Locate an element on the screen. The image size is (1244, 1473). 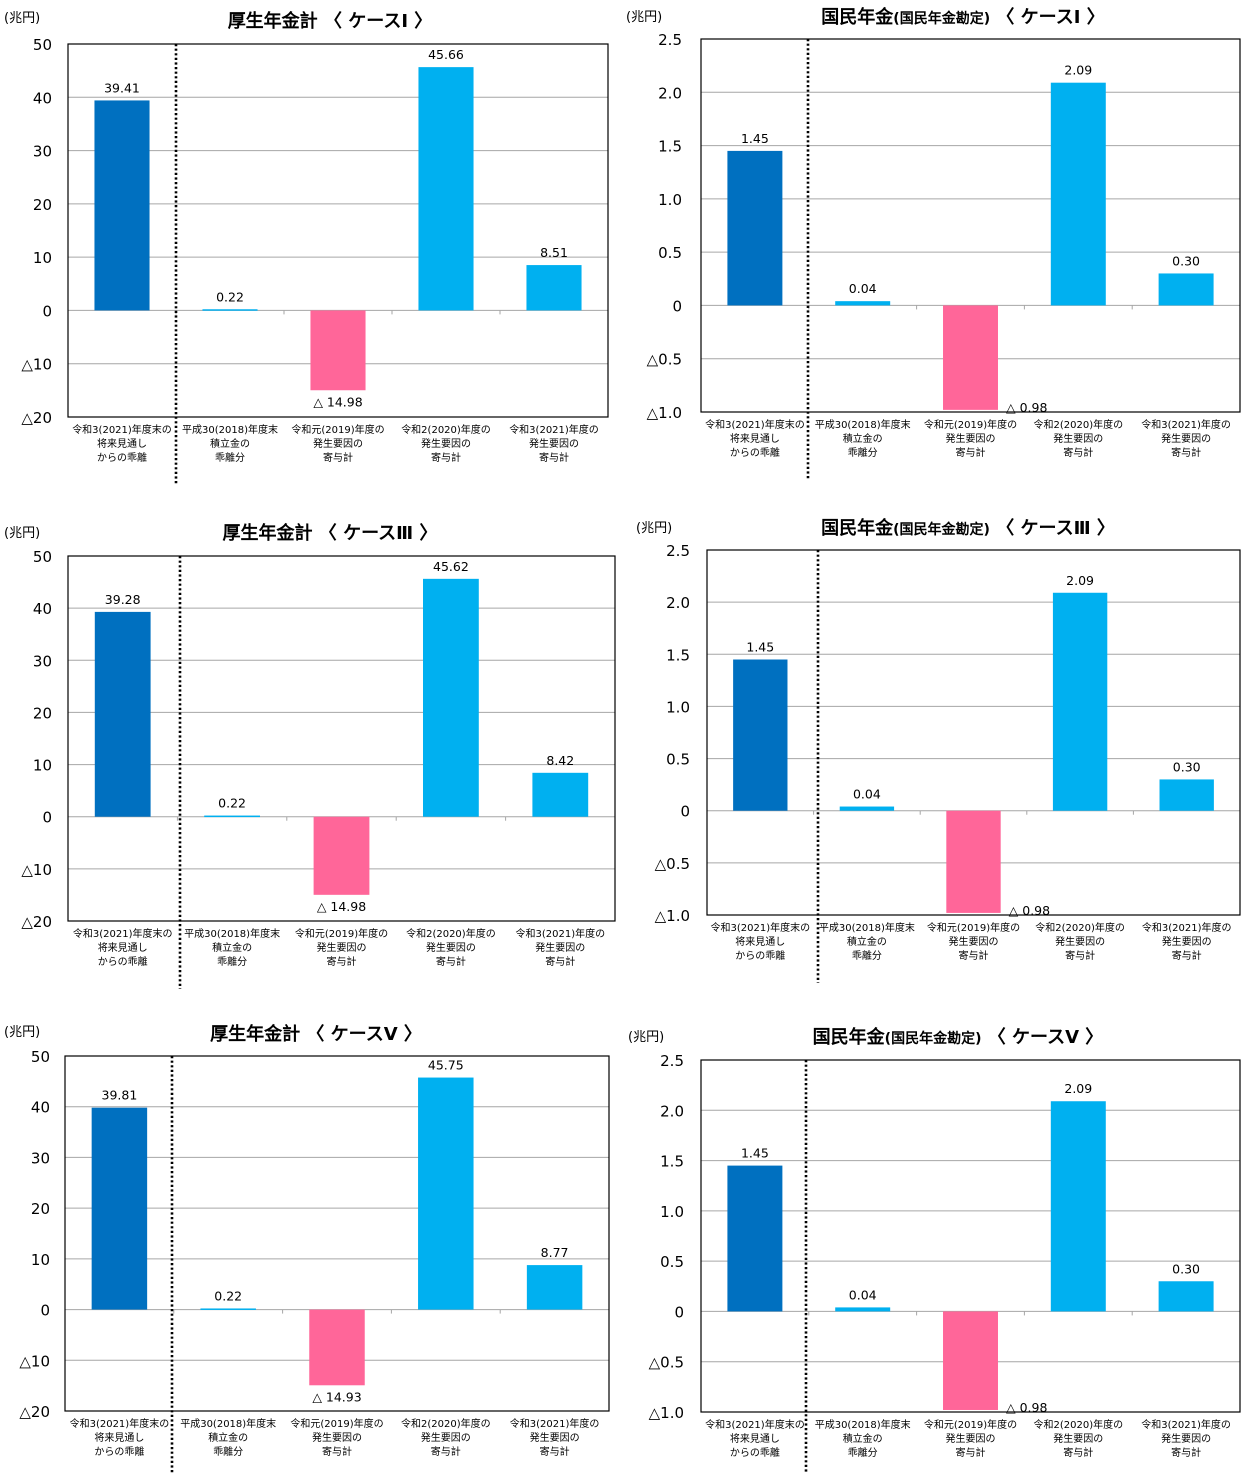
data-label-3: △ 0.98 is located at coordinates (1026, 407).